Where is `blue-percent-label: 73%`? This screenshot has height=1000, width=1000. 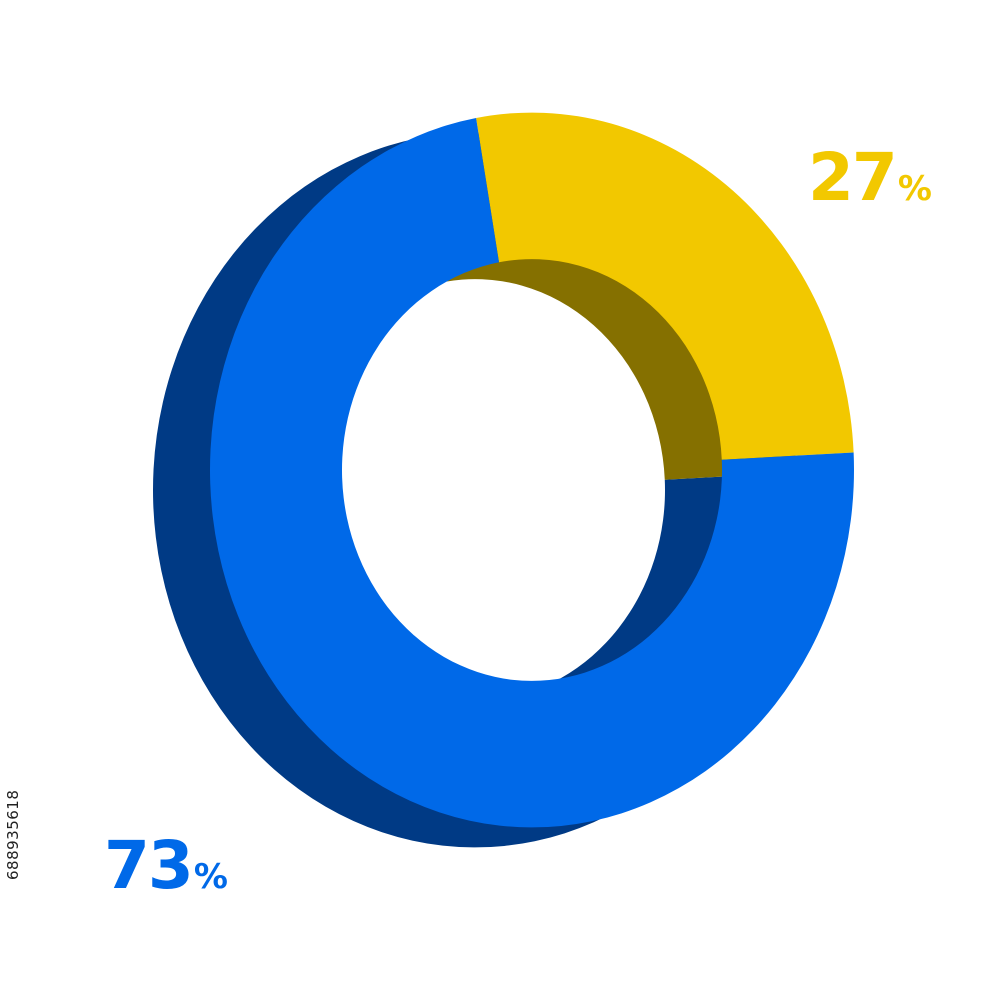 blue-percent-label: 73% is located at coordinates (166, 866).